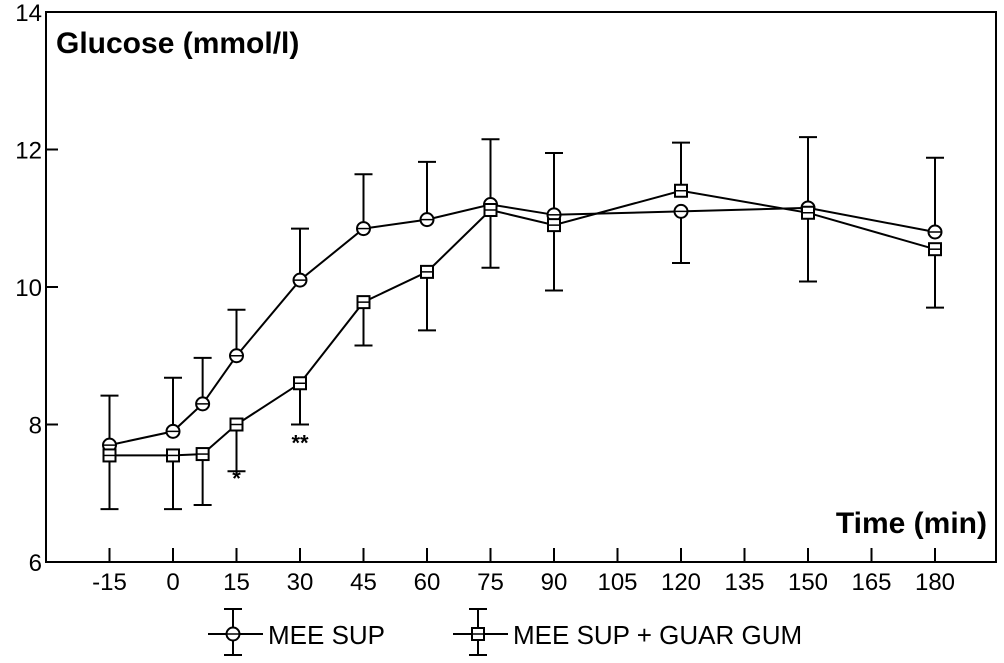 Image resolution: width=1004 pixels, height=663 pixels. What do you see at coordinates (657, 635) in the screenshot?
I see `legend-label: MEE SUP + GUAR GUM` at bounding box center [657, 635].